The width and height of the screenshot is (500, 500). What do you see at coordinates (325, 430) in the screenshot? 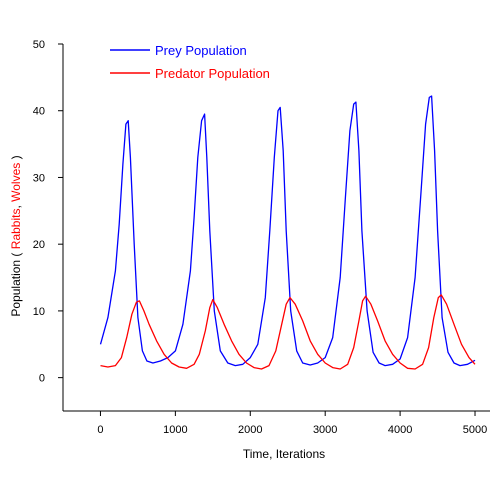
I see `x-tick-label: 3000` at bounding box center [325, 430].